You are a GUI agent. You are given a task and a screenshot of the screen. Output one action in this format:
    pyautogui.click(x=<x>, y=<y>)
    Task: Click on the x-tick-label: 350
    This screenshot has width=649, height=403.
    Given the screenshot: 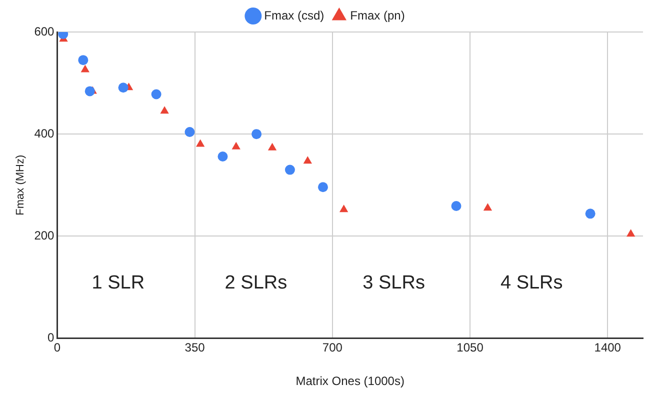 What is the action you would take?
    pyautogui.click(x=195, y=347)
    